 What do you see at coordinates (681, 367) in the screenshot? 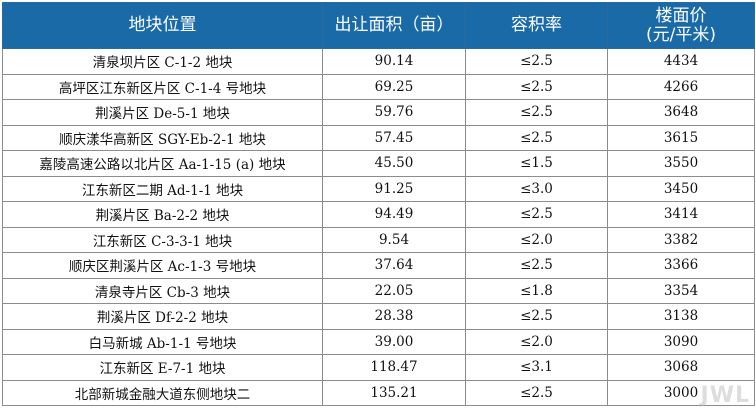
I see `cell-price: 3068` at bounding box center [681, 367].